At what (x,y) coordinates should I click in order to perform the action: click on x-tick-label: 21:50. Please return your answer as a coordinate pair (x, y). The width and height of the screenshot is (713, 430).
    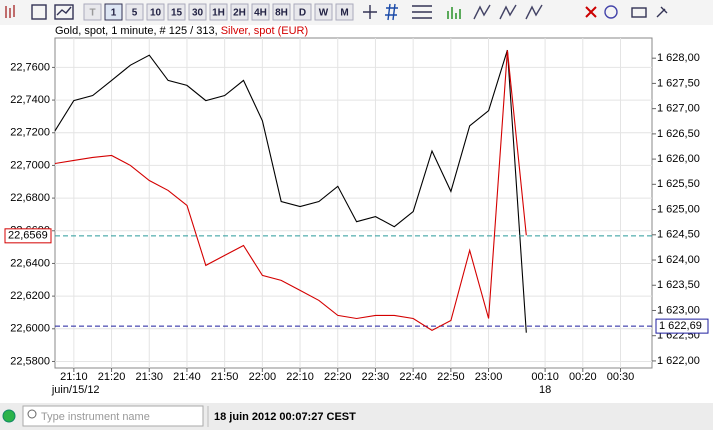
    Looking at the image, I should click on (225, 377).